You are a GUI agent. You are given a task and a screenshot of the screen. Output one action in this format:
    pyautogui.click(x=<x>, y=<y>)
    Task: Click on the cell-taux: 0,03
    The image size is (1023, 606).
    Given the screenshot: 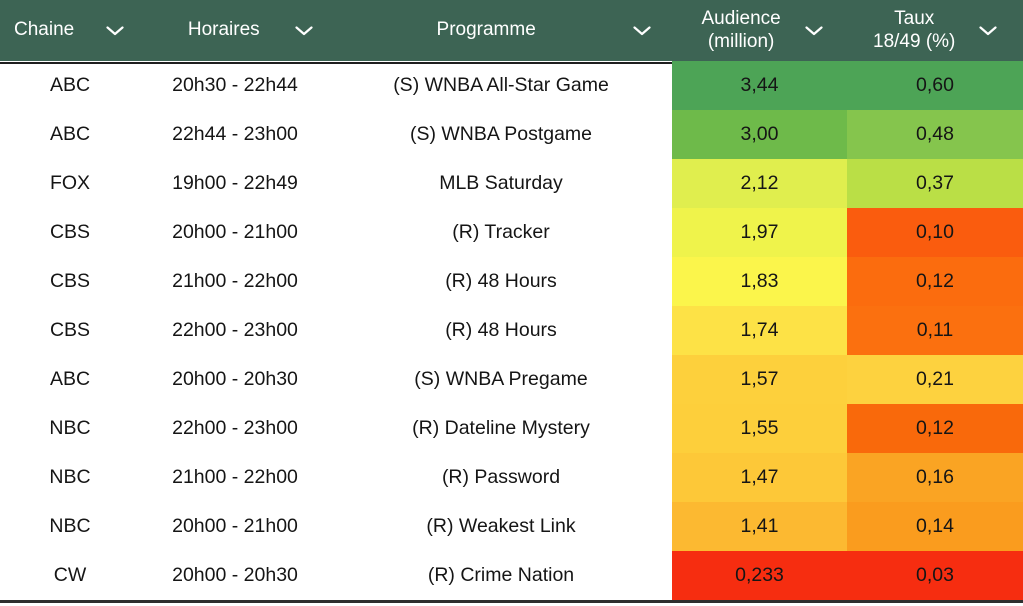 What is the action you would take?
    pyautogui.click(x=935, y=575)
    